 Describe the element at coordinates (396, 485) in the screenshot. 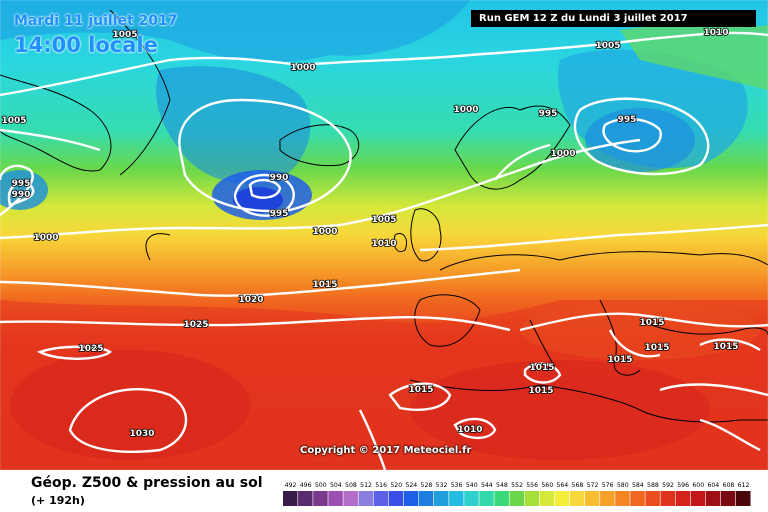

I see `legend-tick-label: 520` at that location.